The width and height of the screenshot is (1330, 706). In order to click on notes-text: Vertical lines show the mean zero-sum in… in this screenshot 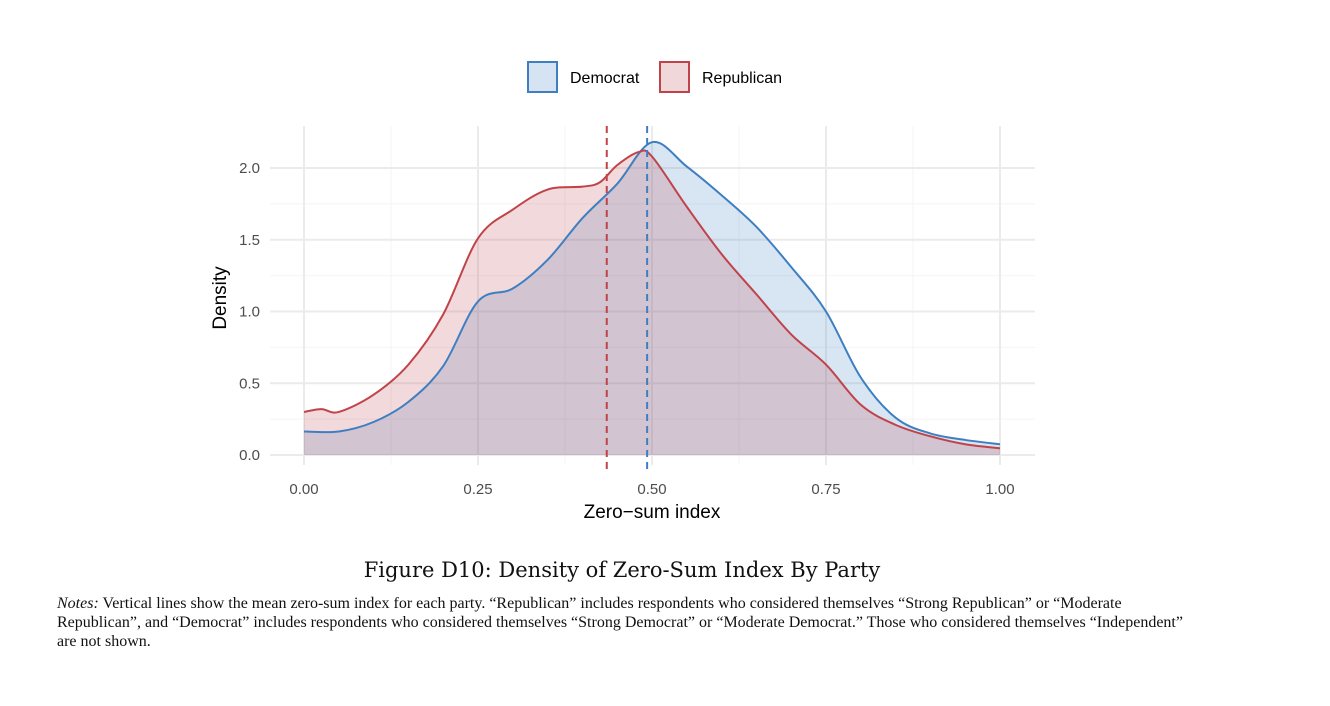, I will do `click(620, 622)`.